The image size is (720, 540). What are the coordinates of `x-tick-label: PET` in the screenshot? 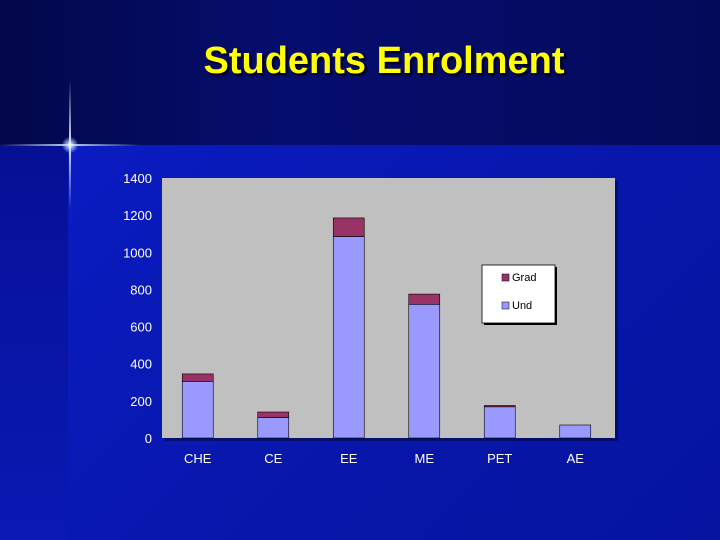 It's located at (499, 458).